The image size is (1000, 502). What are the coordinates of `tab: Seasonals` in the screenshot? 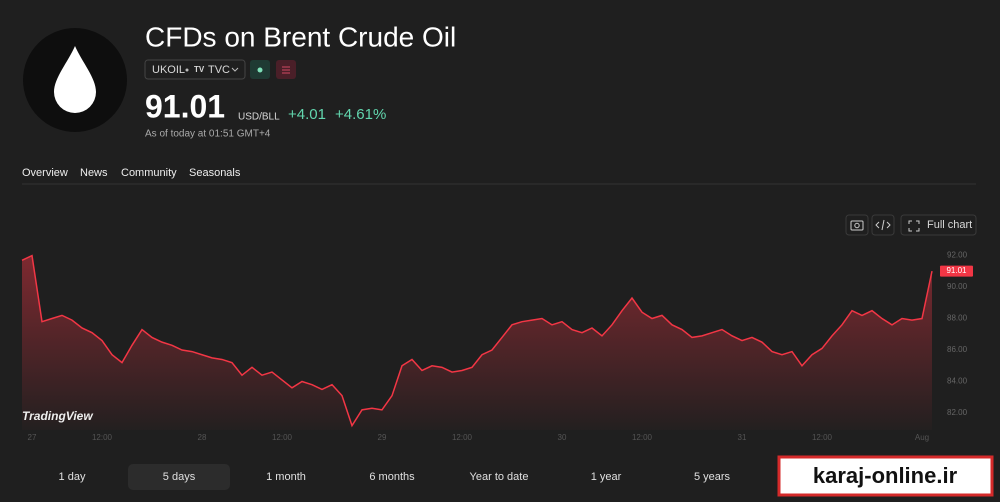 It's located at (215, 173).